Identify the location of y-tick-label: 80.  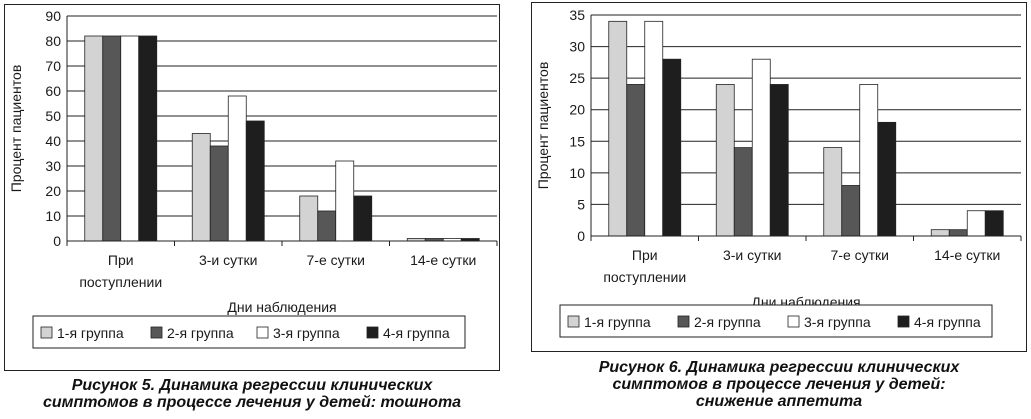
(53, 41).